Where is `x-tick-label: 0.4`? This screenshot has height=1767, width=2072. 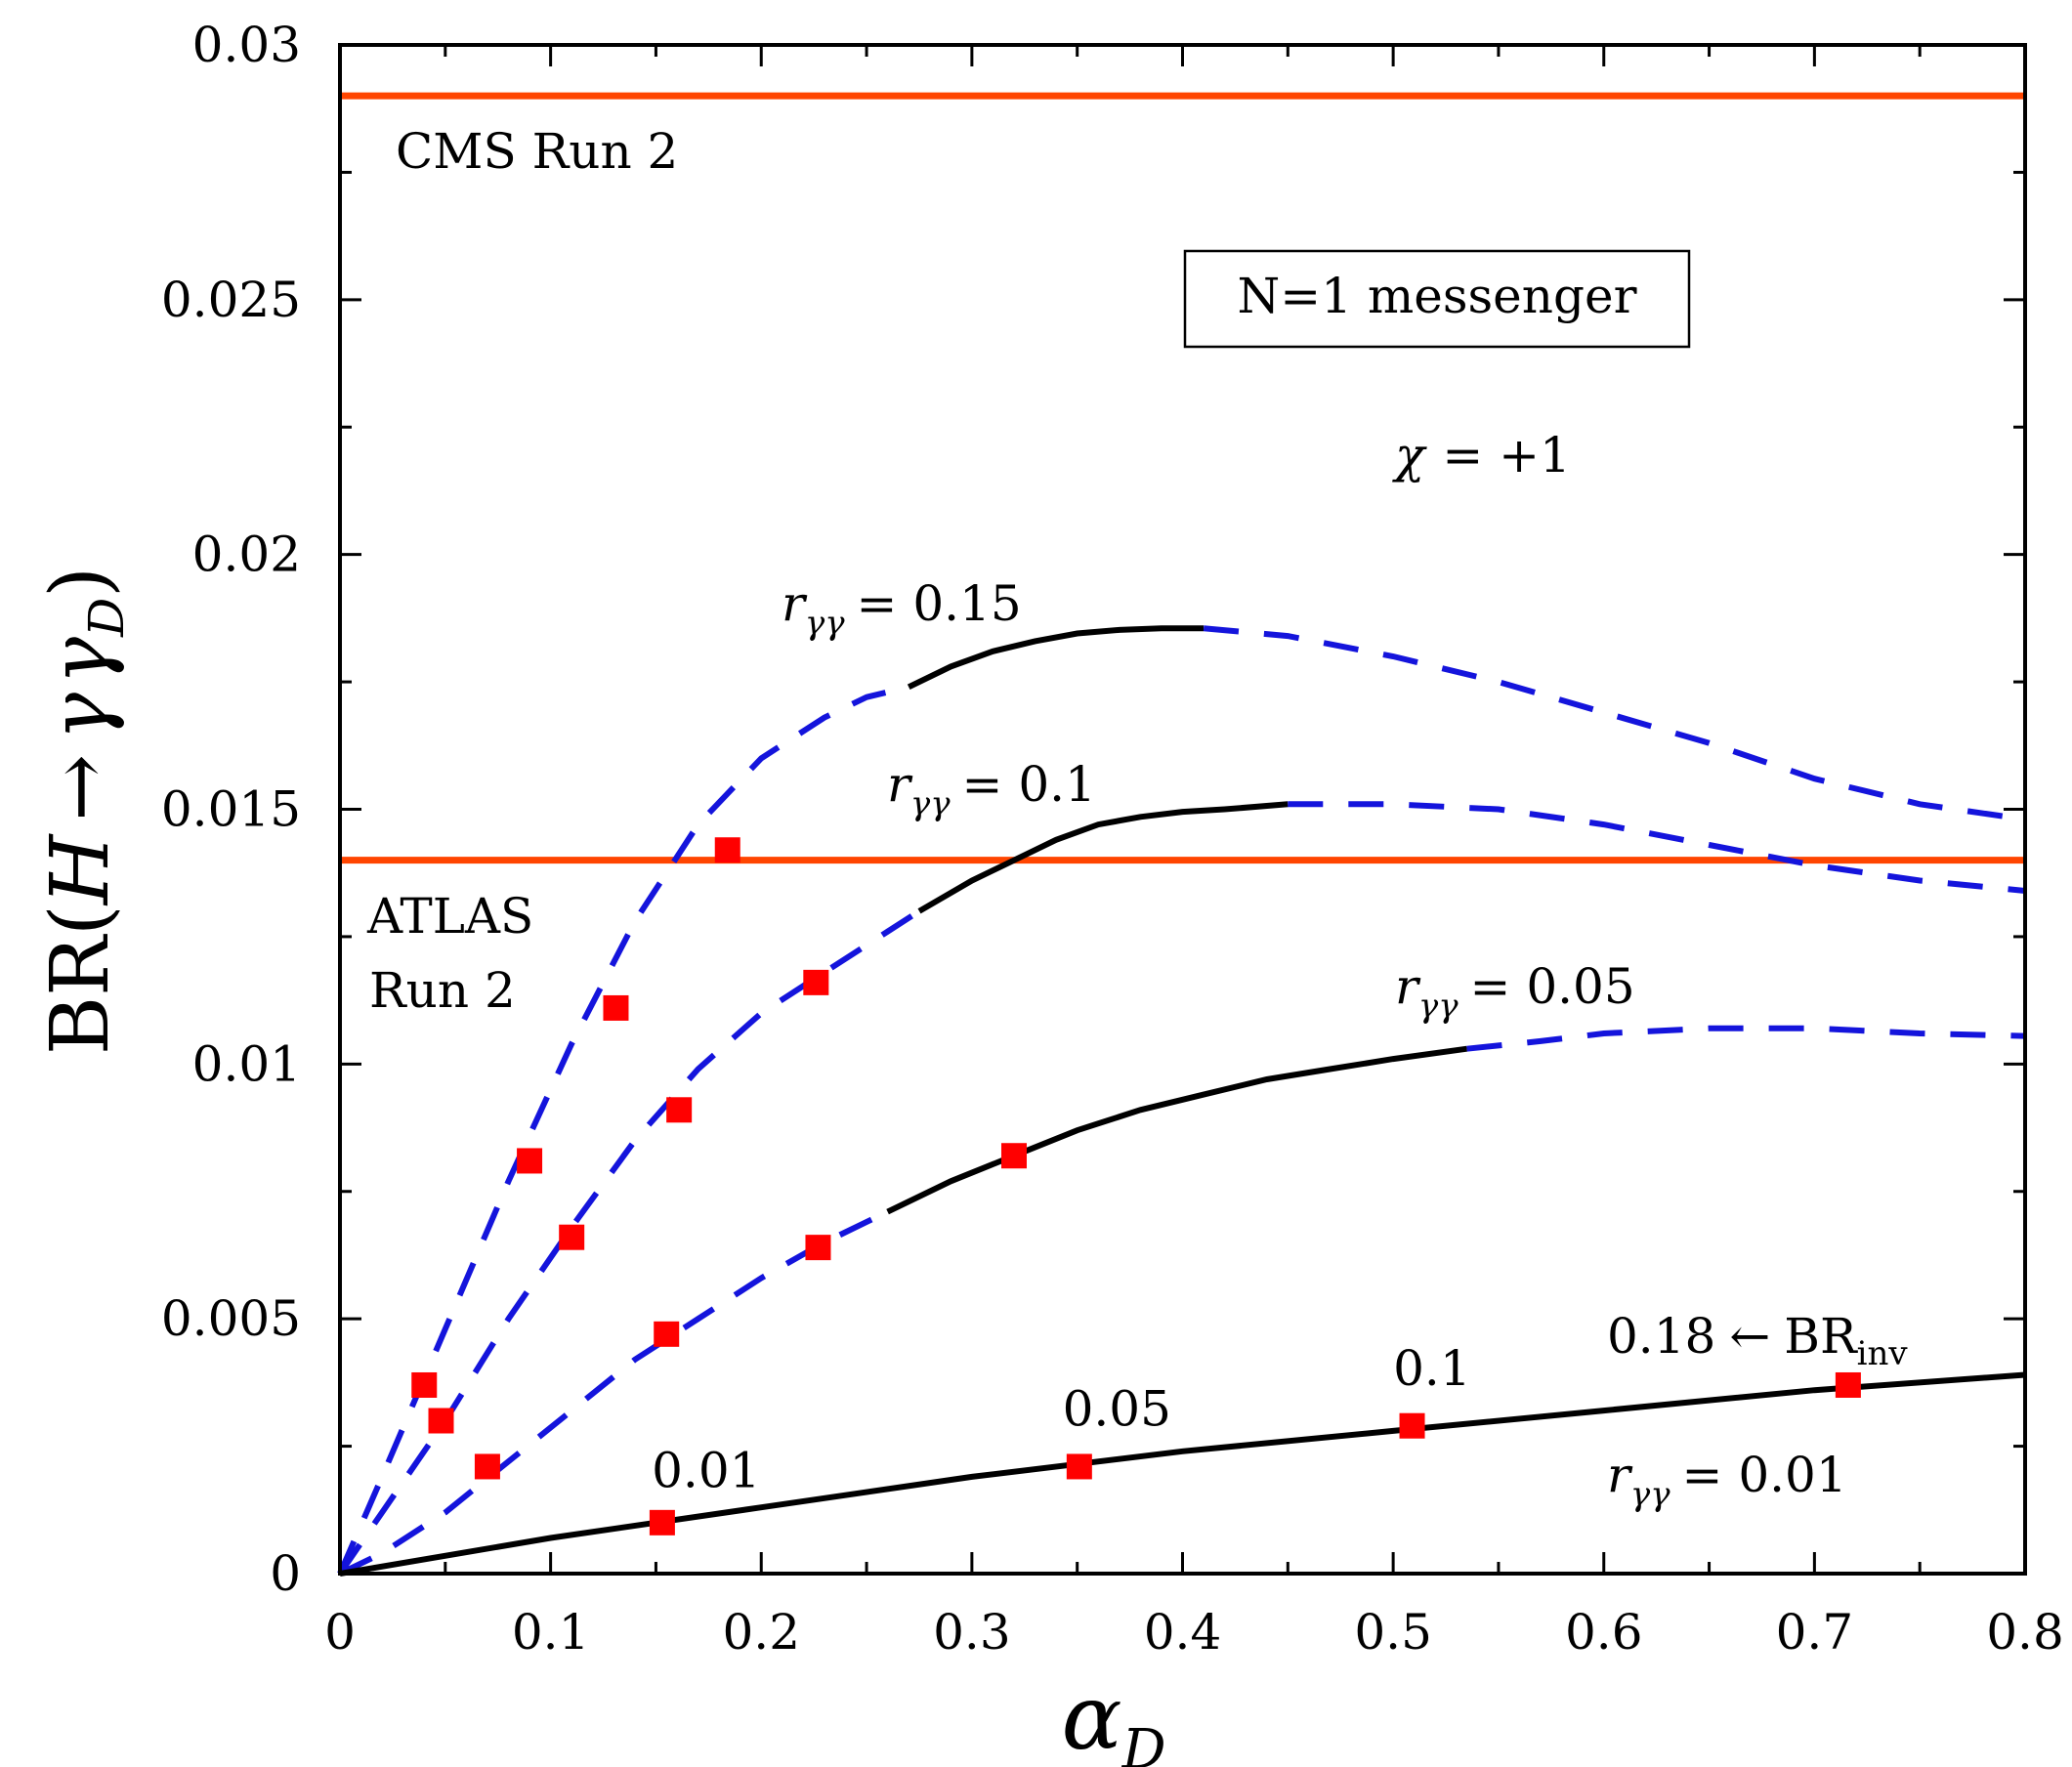
x-tick-label: 0.4 is located at coordinates (1183, 1632).